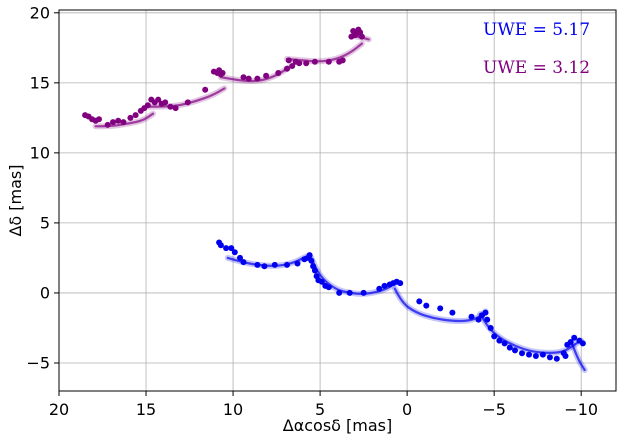 Image resolution: width=624 pixels, height=441 pixels. I want to click on x-tick-label: 20, so click(59, 409).